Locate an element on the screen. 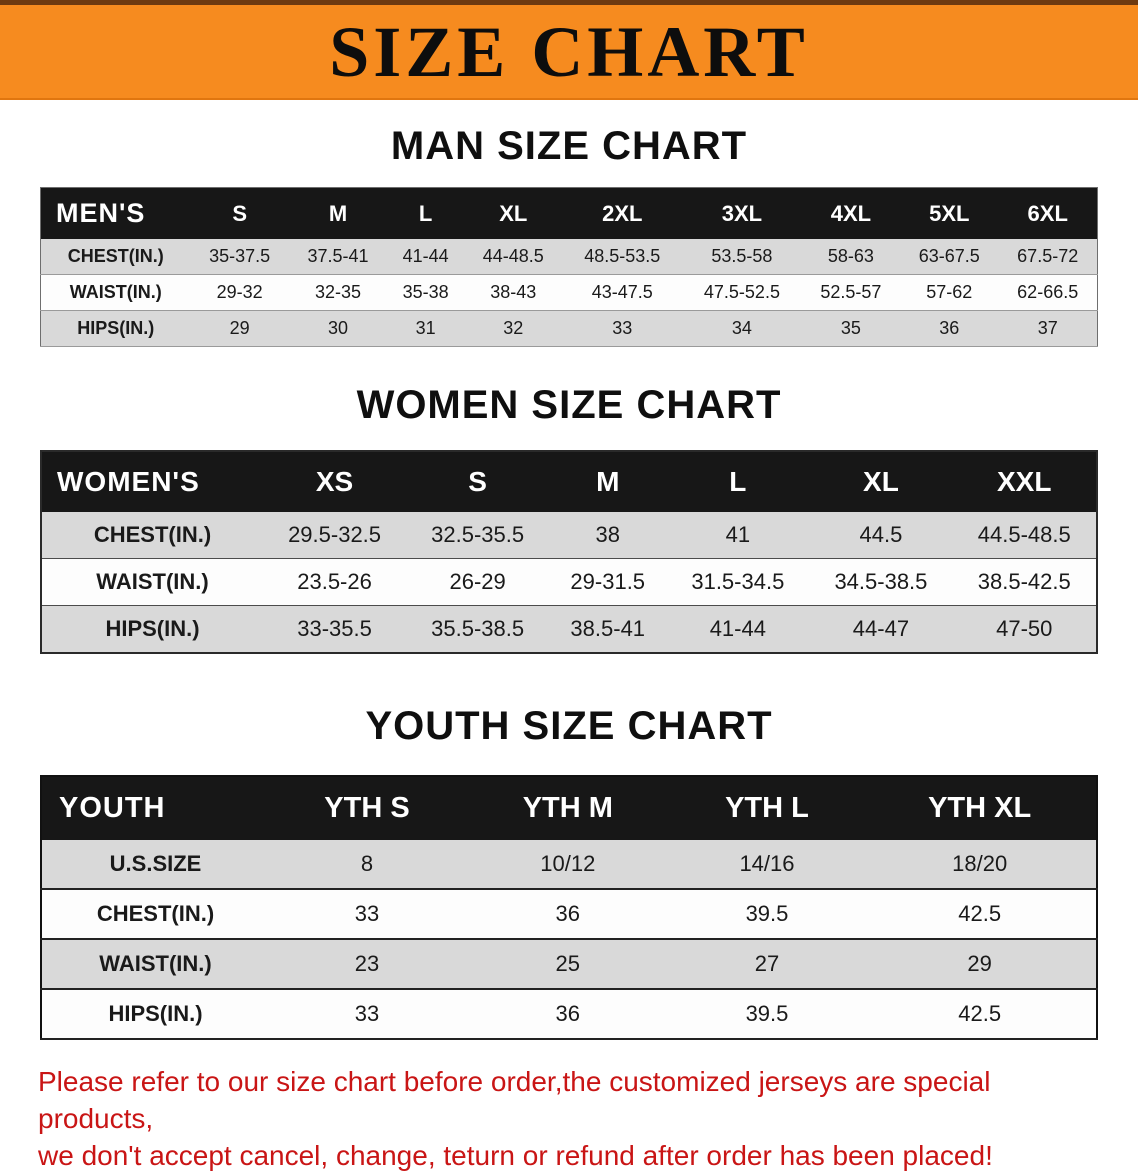 Image resolution: width=1138 pixels, height=1175 pixels. cell: 63-67.5 is located at coordinates (949, 257).